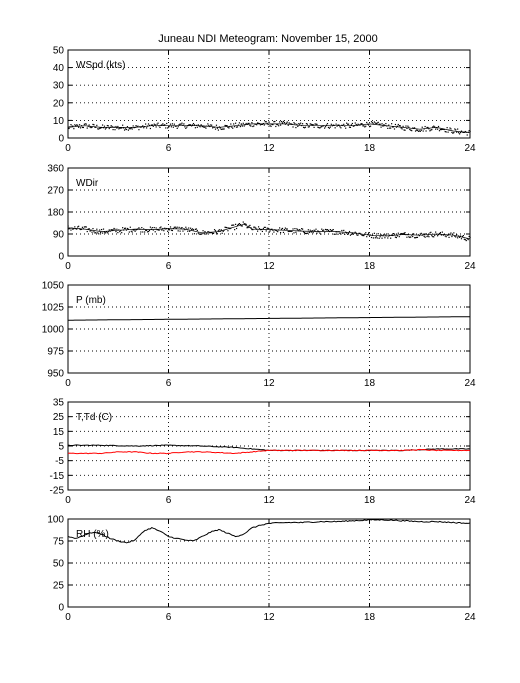 The width and height of the screenshot is (520, 683). I want to click on x-tick-label: 24, so click(470, 500).